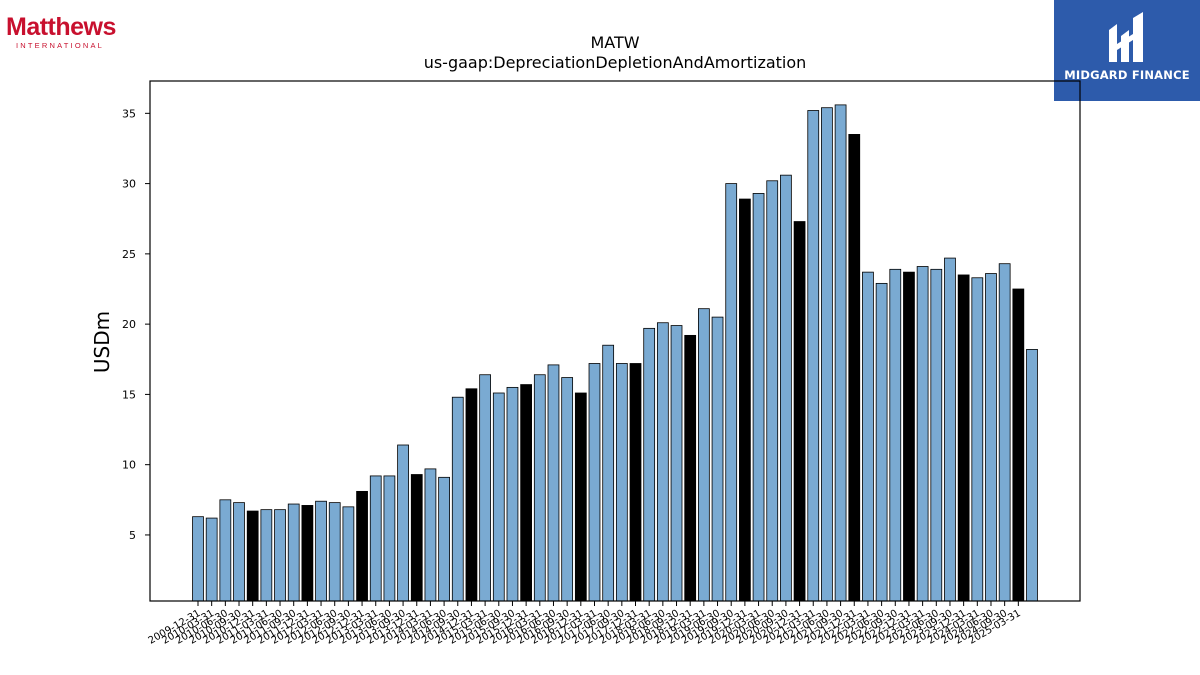  Describe the element at coordinates (132, 535) in the screenshot. I see `y-tick-label: 5` at that location.